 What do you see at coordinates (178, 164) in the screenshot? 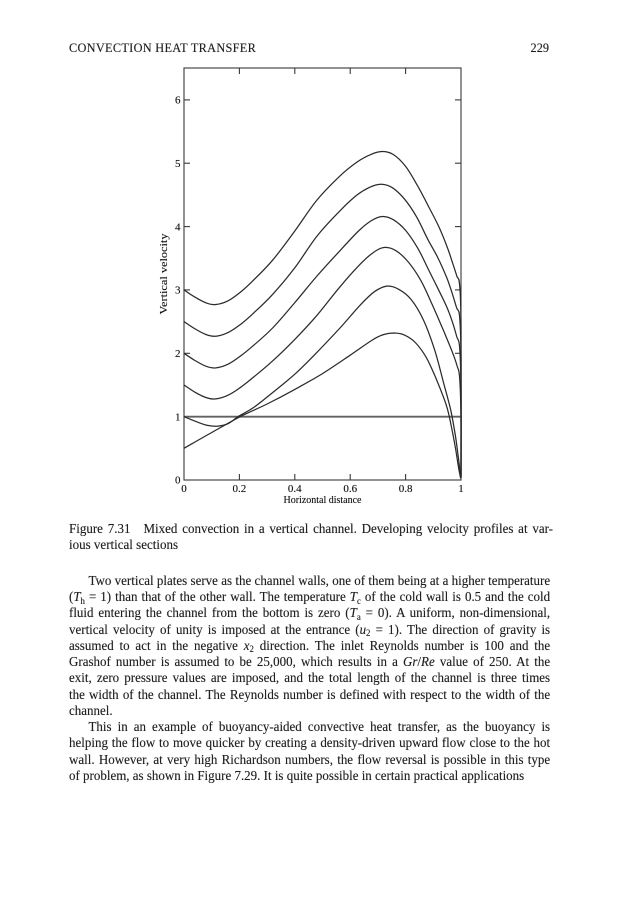
I see `svg-text: 5` at bounding box center [178, 164].